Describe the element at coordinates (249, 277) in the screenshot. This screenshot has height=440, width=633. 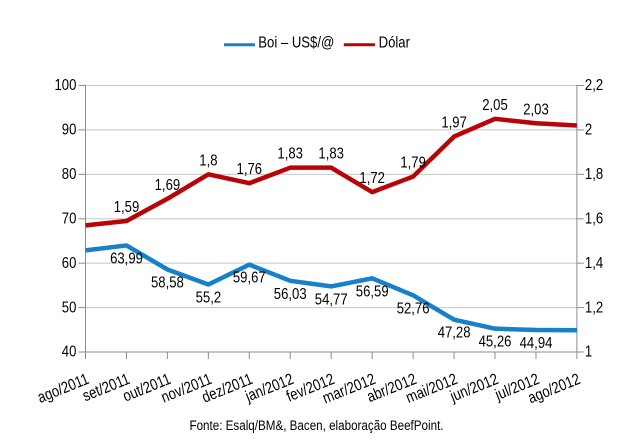
I see `svg-text: 59,67` at that location.